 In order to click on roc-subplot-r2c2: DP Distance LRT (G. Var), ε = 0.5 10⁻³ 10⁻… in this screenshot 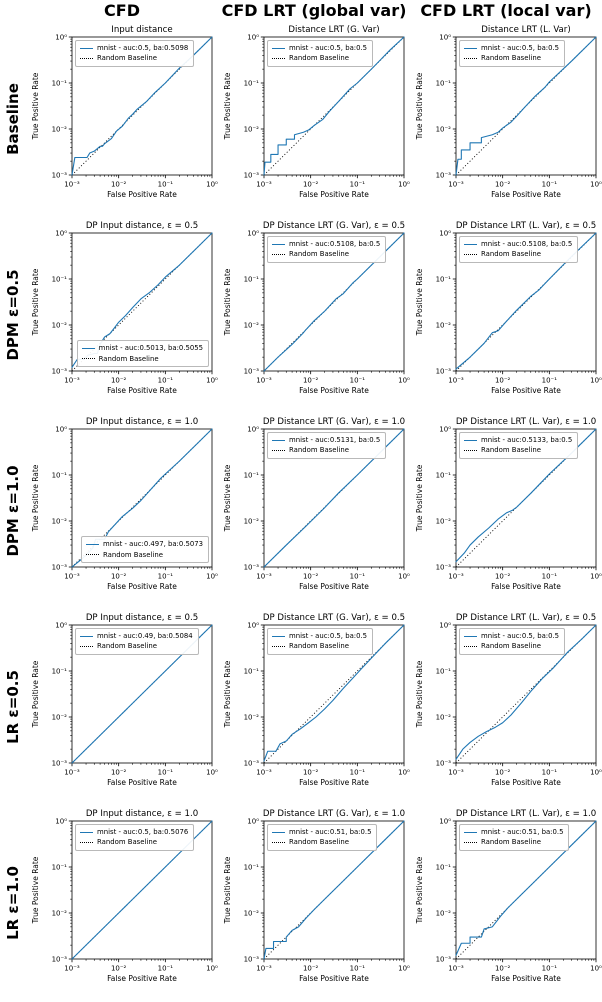, I will do `click(314, 315)`.